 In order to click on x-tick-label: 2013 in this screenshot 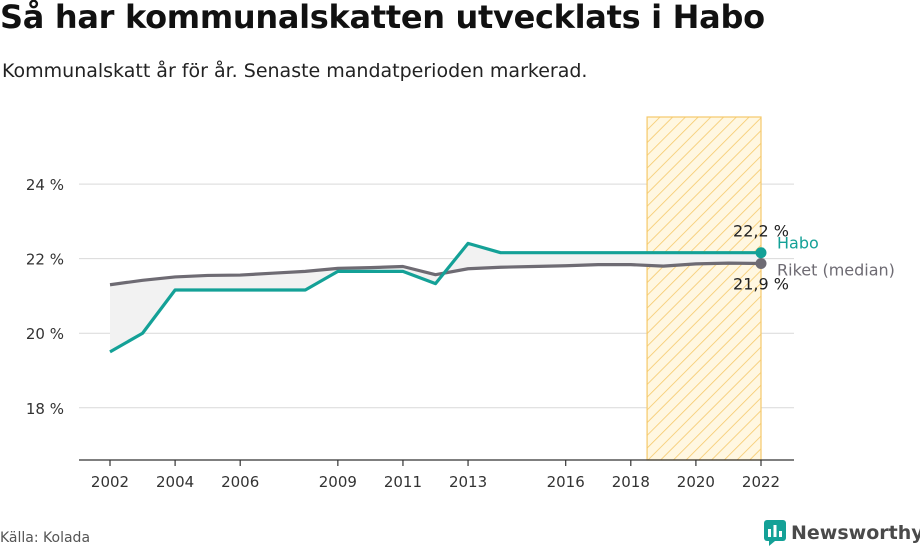, I will do `click(468, 482)`.